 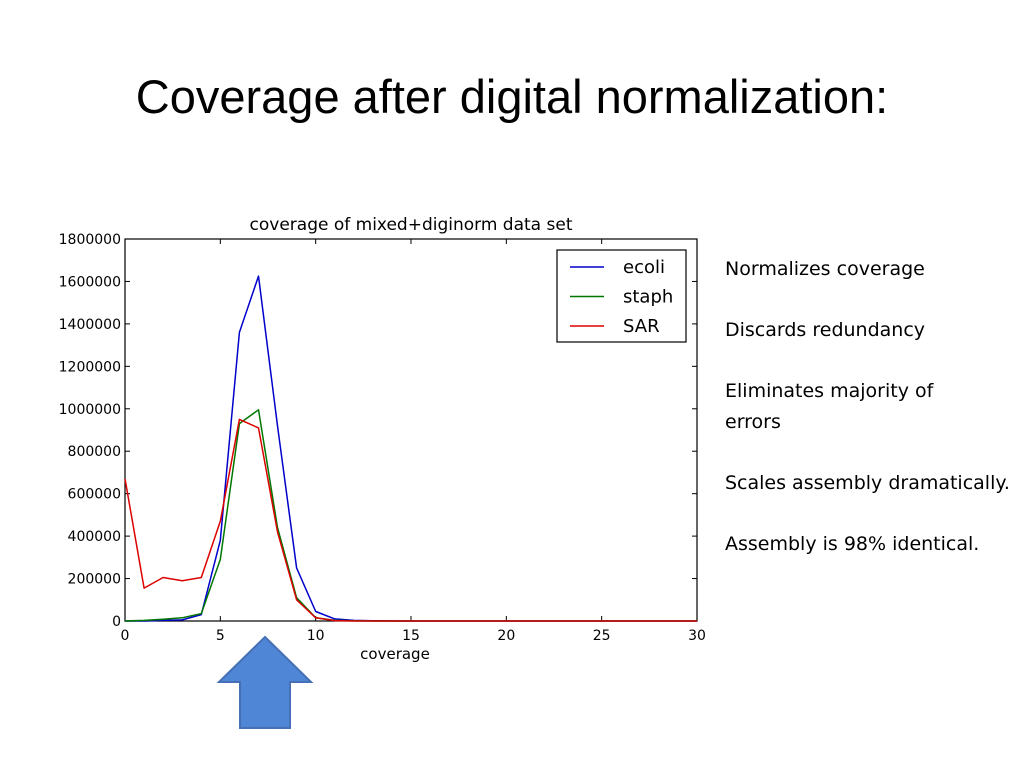 I want to click on x-tick-label: 25, so click(x=602, y=636).